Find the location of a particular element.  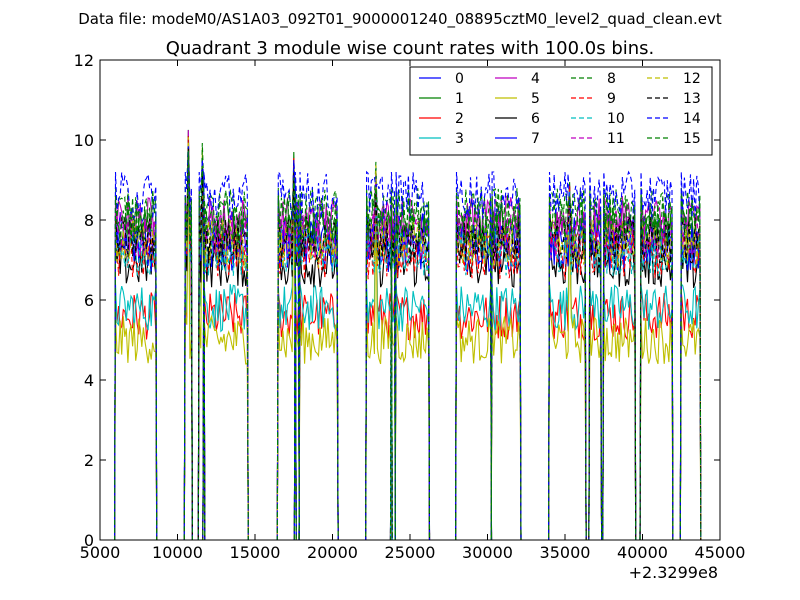

legend-label-4: 4 is located at coordinates (535, 79).